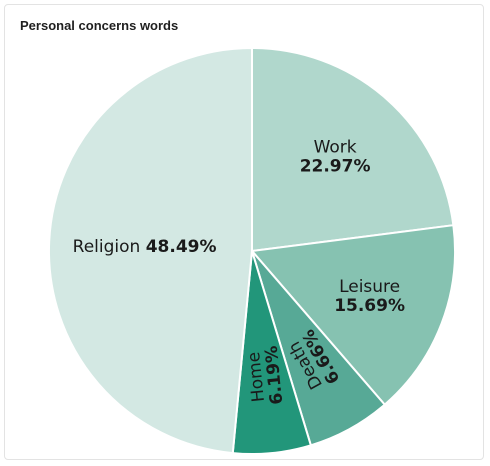 The image size is (490, 466). Describe the element at coordinates (335, 167) in the screenshot. I see `slice-label-percent: 22.97%` at that location.